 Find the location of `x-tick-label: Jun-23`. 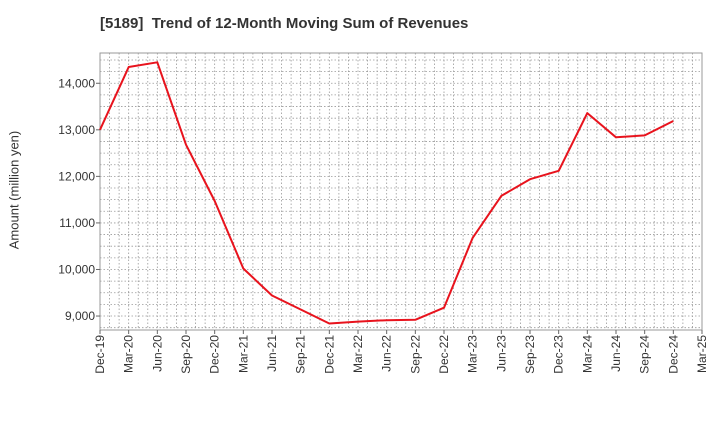

x-tick-label: Jun-23 is located at coordinates (501, 353).